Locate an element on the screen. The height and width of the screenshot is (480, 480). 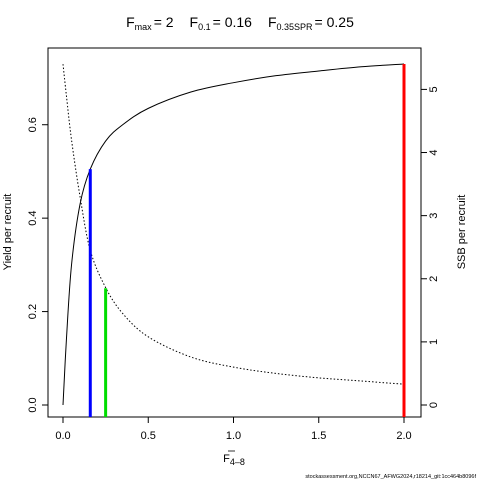
x-axis: 0.0 0.5 1.0 1.5 2.0 is located at coordinates (233, 429).